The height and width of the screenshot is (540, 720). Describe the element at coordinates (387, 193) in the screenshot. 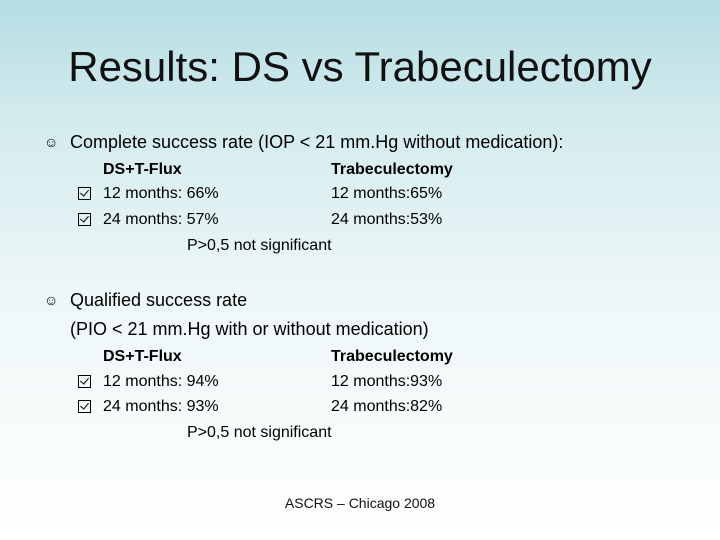

I see `row-right: 12 months:65%` at that location.